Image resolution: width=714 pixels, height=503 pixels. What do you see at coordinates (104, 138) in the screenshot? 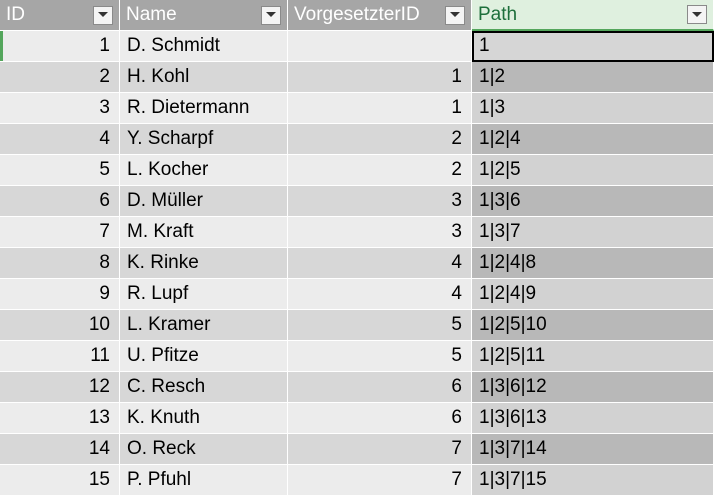
I see `cell-id-value: 4` at bounding box center [104, 138].